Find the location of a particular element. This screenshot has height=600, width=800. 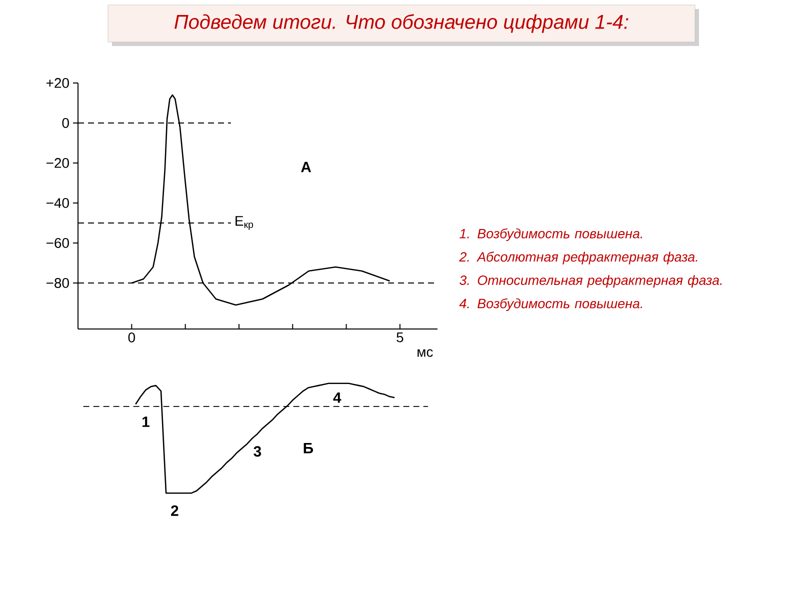

annotation: 4 is located at coordinates (337, 397).